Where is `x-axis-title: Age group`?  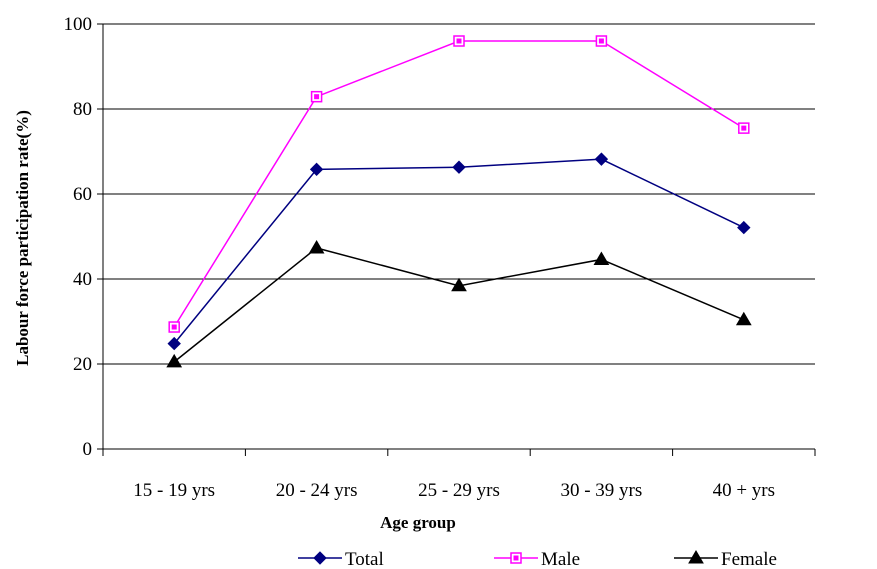
x-axis-title: Age group is located at coordinates (418, 522).